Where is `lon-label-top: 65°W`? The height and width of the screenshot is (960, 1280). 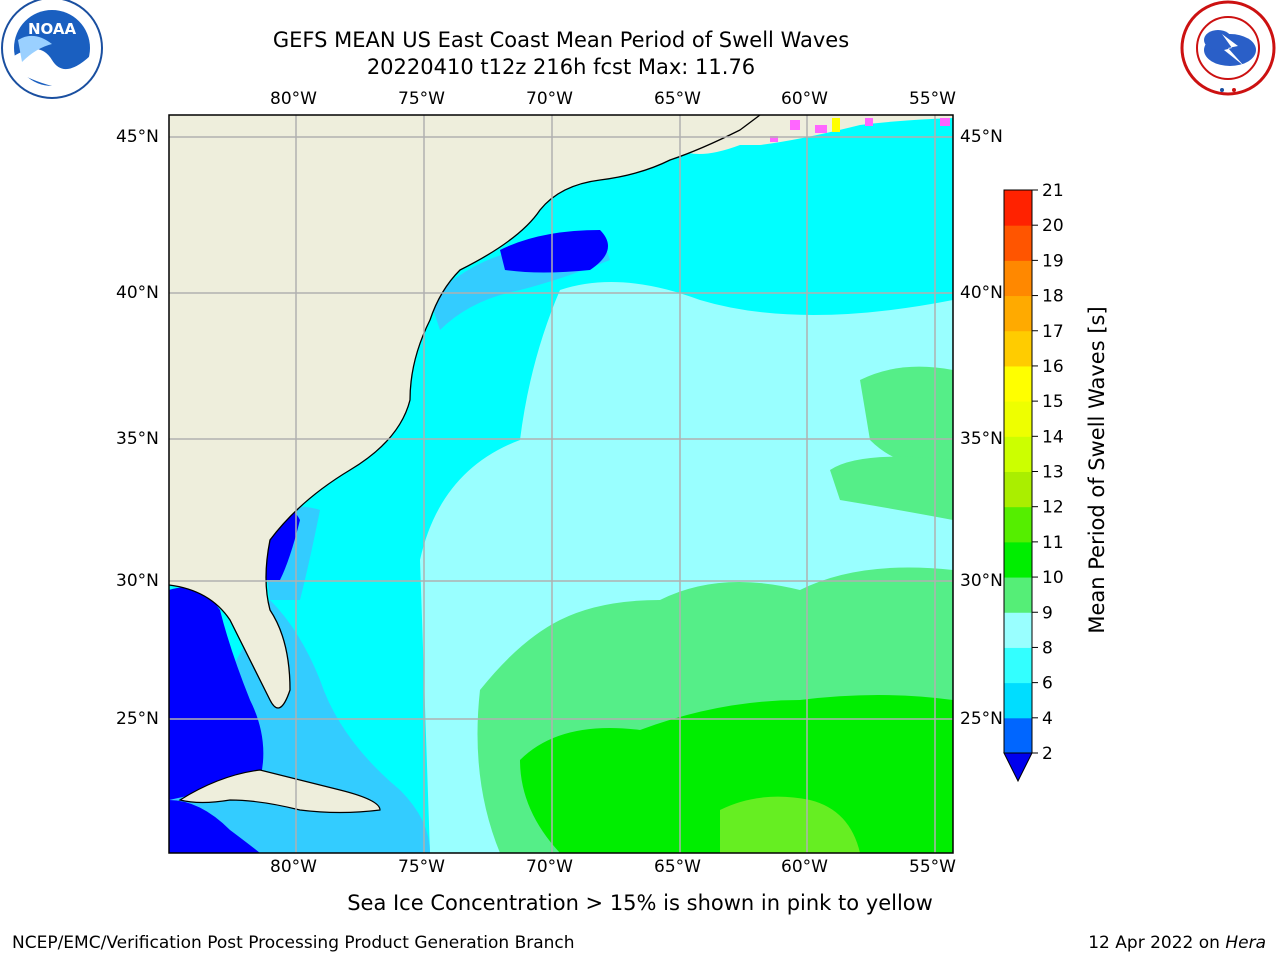 lon-label-top: 65°W is located at coordinates (677, 99).